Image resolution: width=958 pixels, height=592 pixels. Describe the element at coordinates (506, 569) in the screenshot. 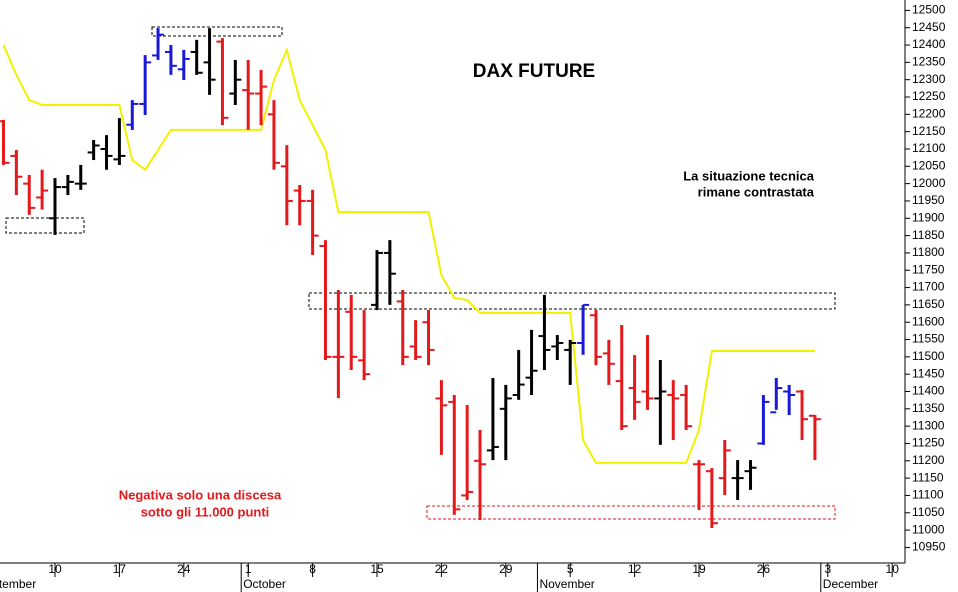

I see `x-tick-label: 29` at that location.